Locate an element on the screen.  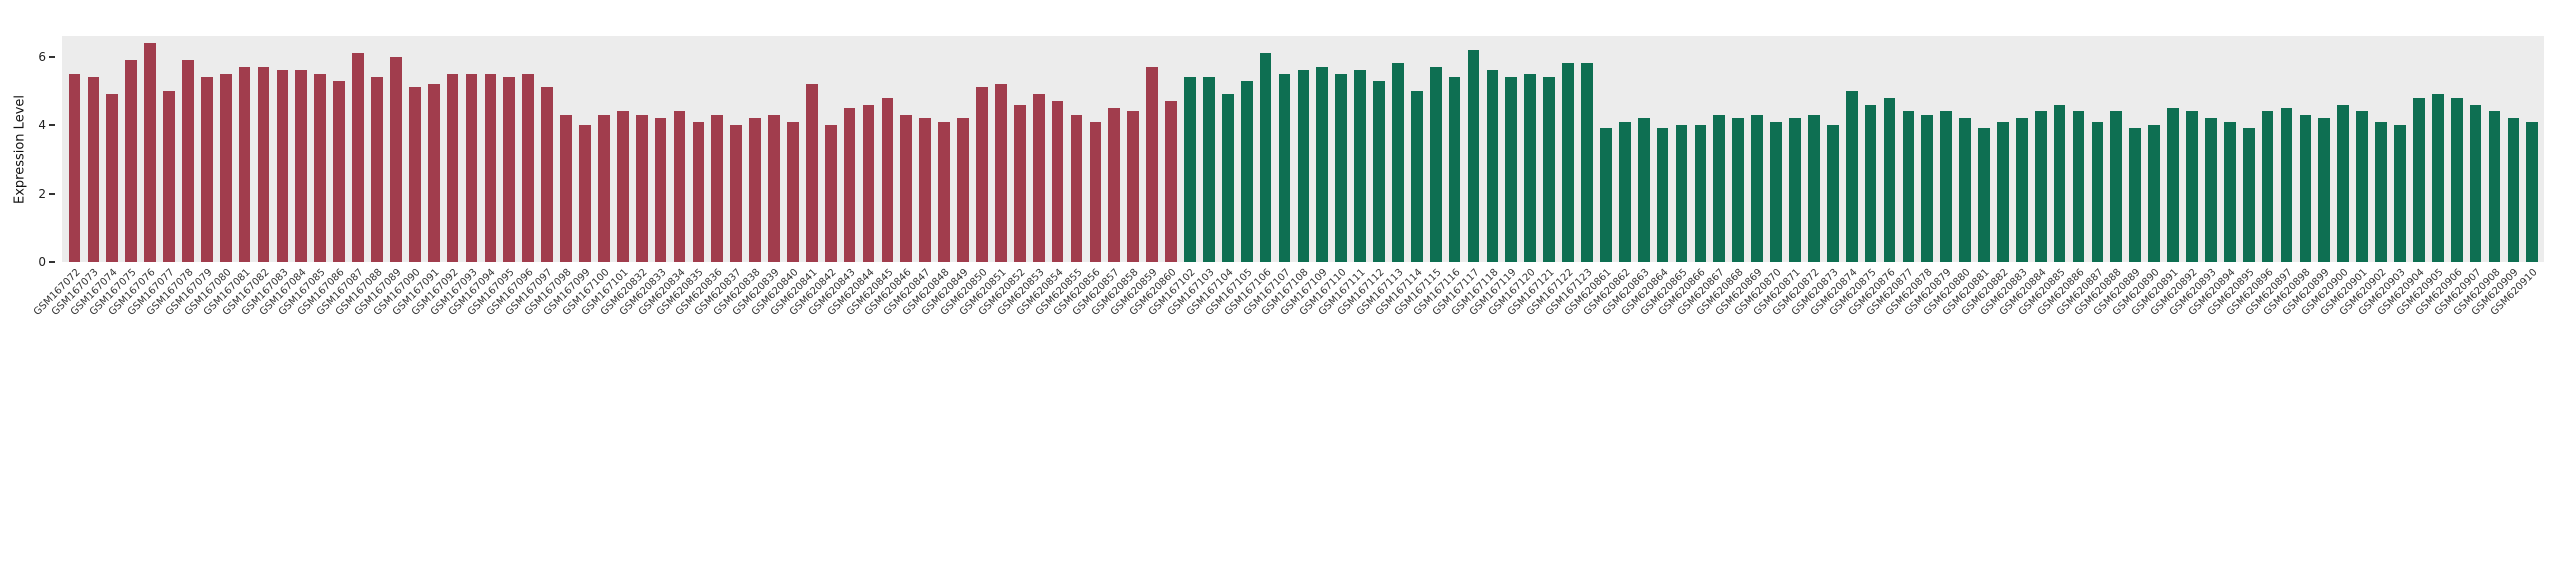
bar-GSM167106 is located at coordinates (1265, 157).